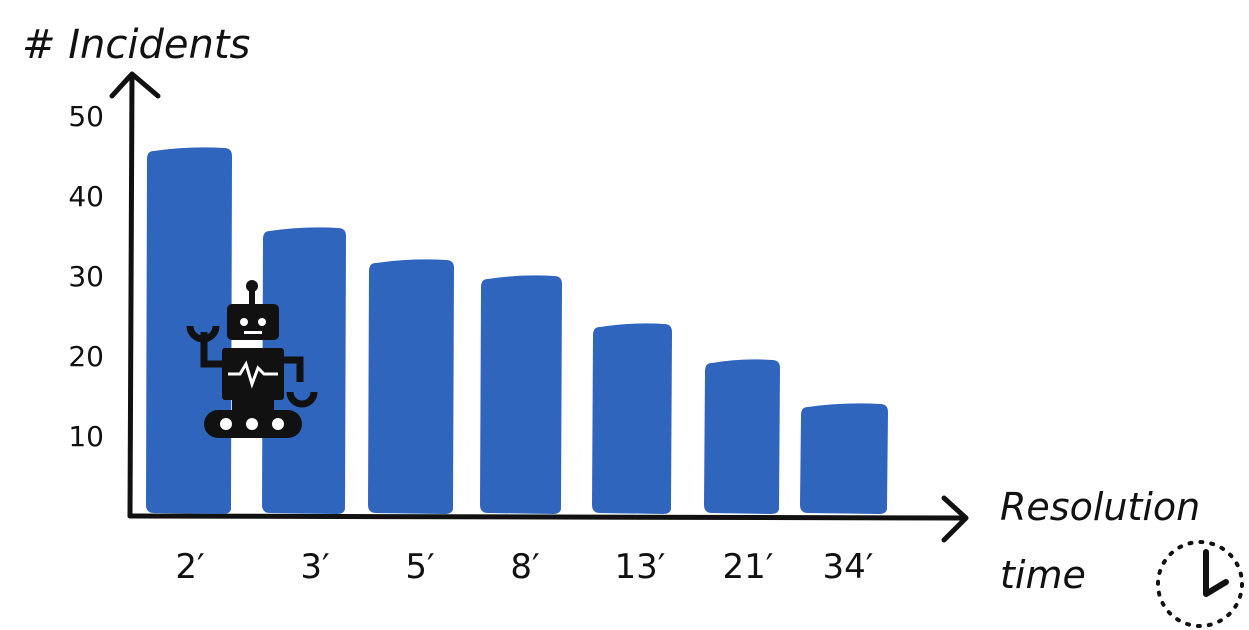 The width and height of the screenshot is (1249, 630). Describe the element at coordinates (314, 567) in the screenshot. I see `x-tick-label: 3′` at that location.